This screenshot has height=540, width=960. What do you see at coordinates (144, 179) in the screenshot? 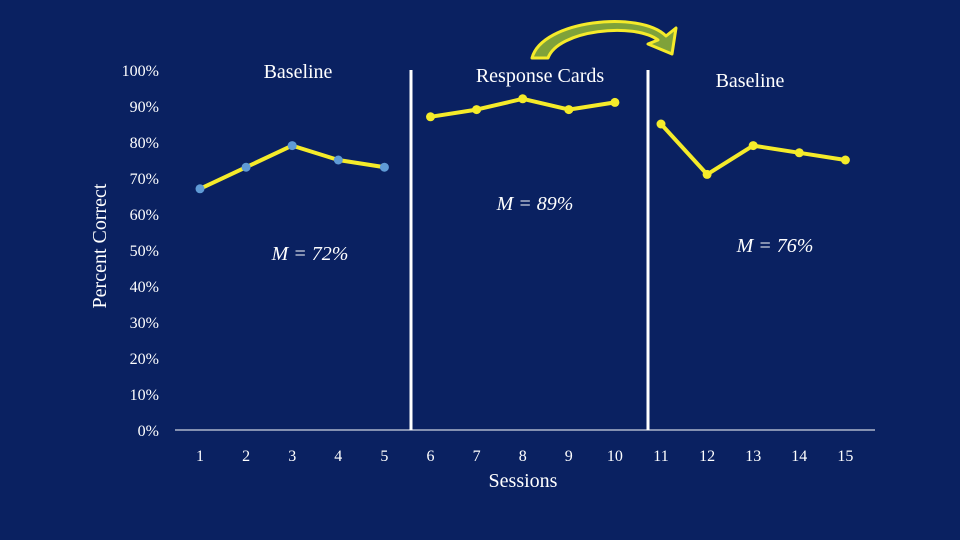
I see `y-tick-label: 70%` at bounding box center [144, 179].